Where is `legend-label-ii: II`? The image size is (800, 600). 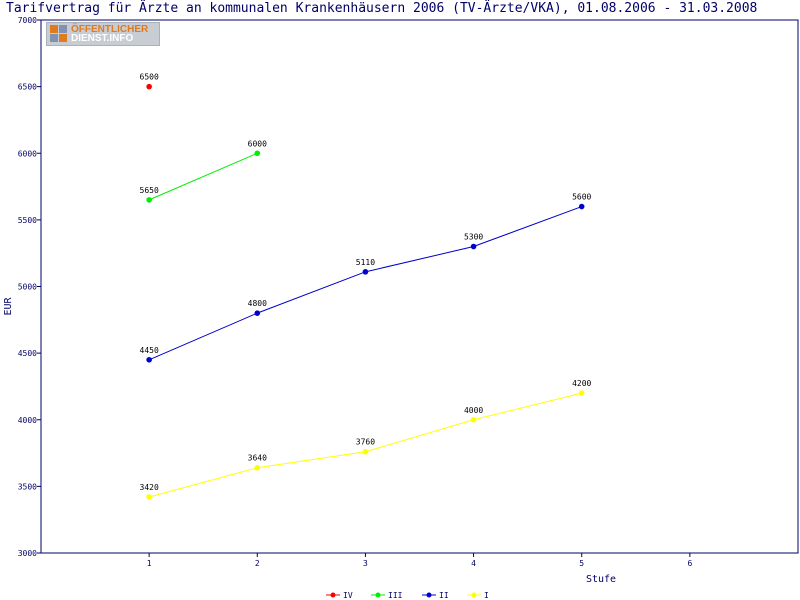
legend-label-ii: II is located at coordinates (444, 595).